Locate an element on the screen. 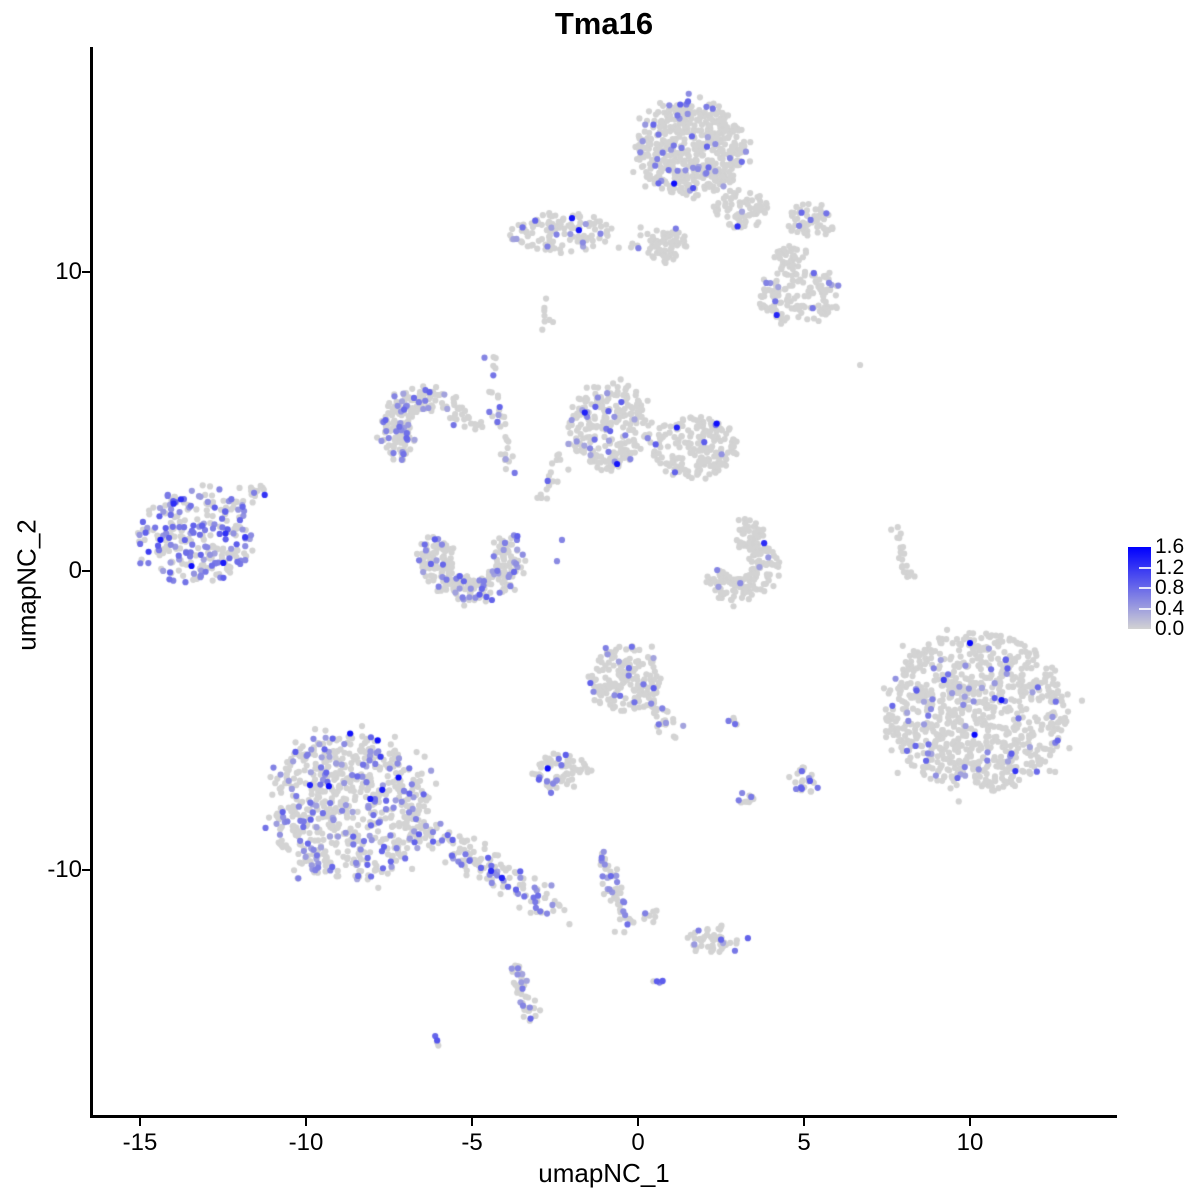 The width and height of the screenshot is (1200, 1200). legend-tick-label: 1.6 is located at coordinates (1170, 546).